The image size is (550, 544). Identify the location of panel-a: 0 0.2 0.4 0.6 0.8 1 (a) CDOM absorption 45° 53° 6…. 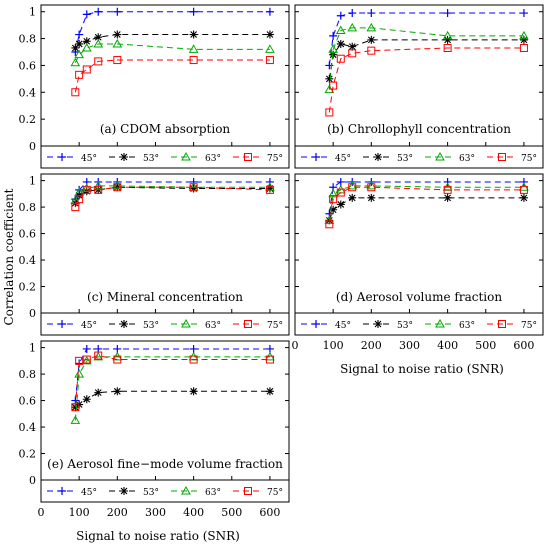
(154, 86).